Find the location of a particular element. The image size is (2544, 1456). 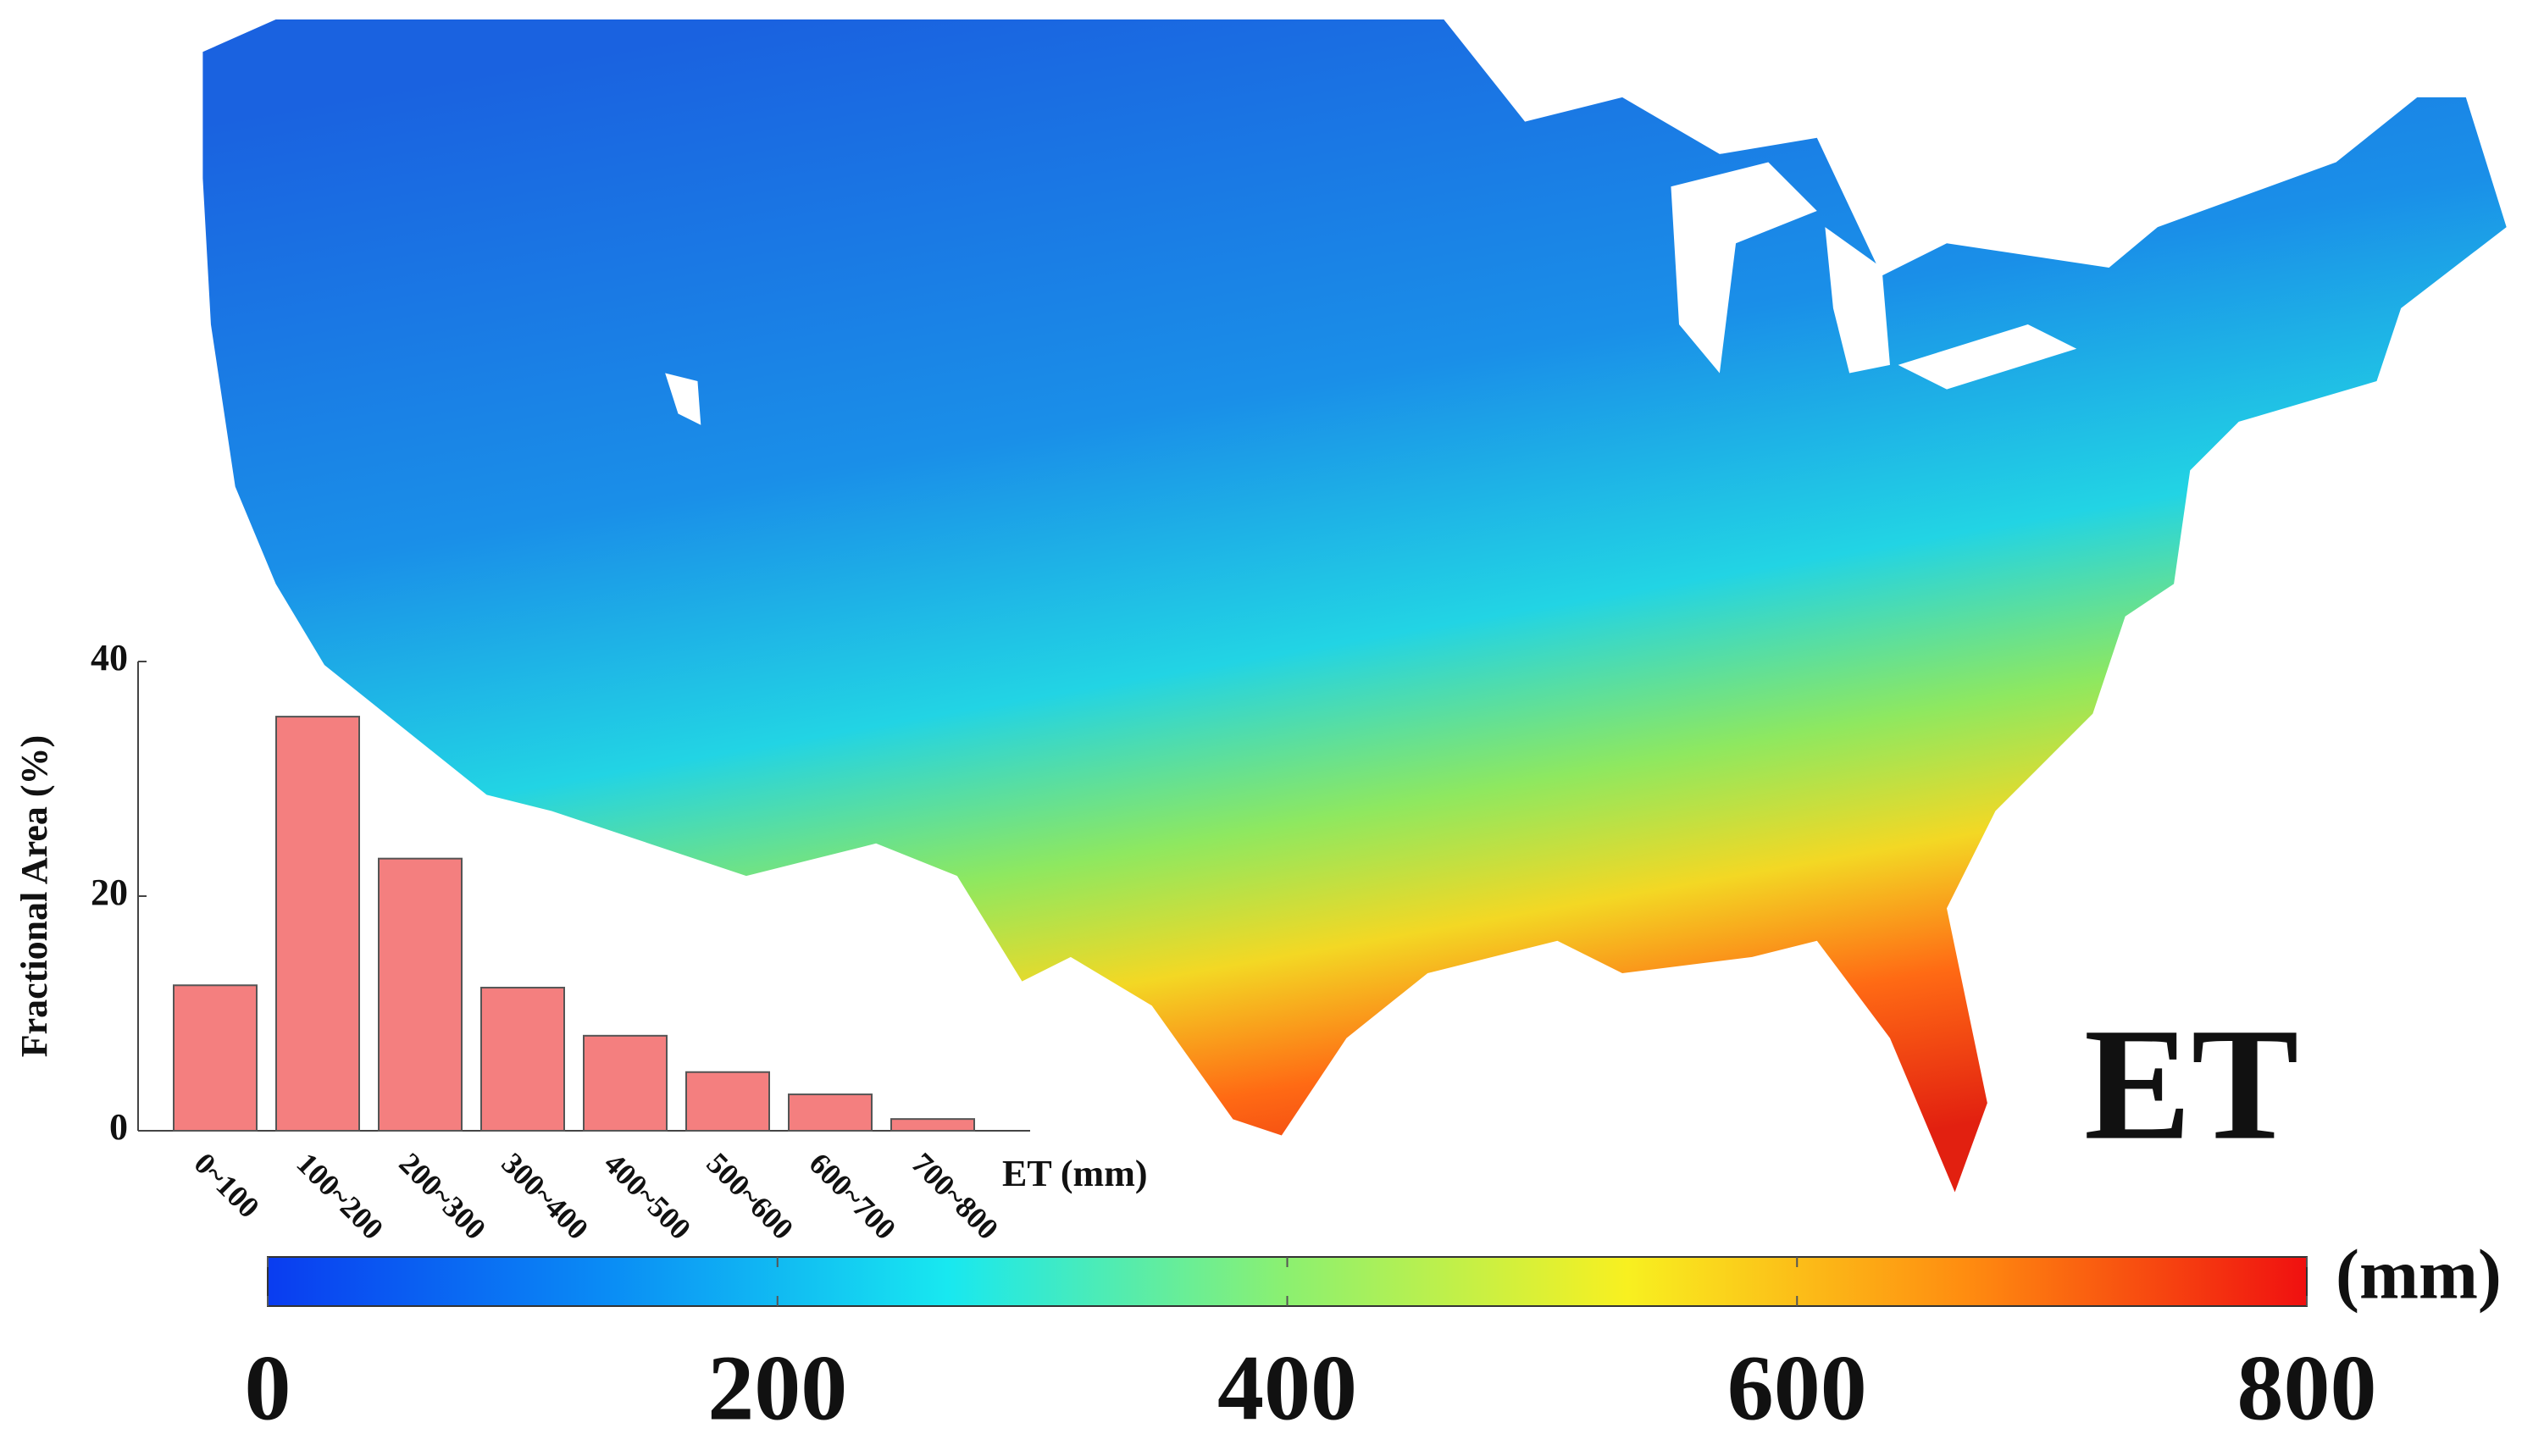

x-tick-label: 700~800 is located at coordinates (955, 1196).